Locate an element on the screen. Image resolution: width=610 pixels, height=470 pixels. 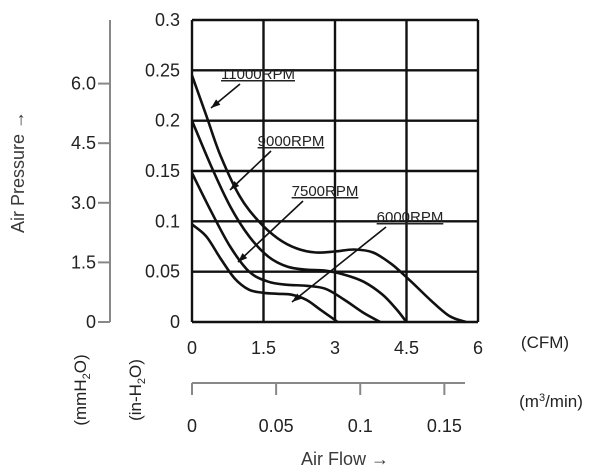
label-6000rpm: 6000RPM is located at coordinates (410, 217).